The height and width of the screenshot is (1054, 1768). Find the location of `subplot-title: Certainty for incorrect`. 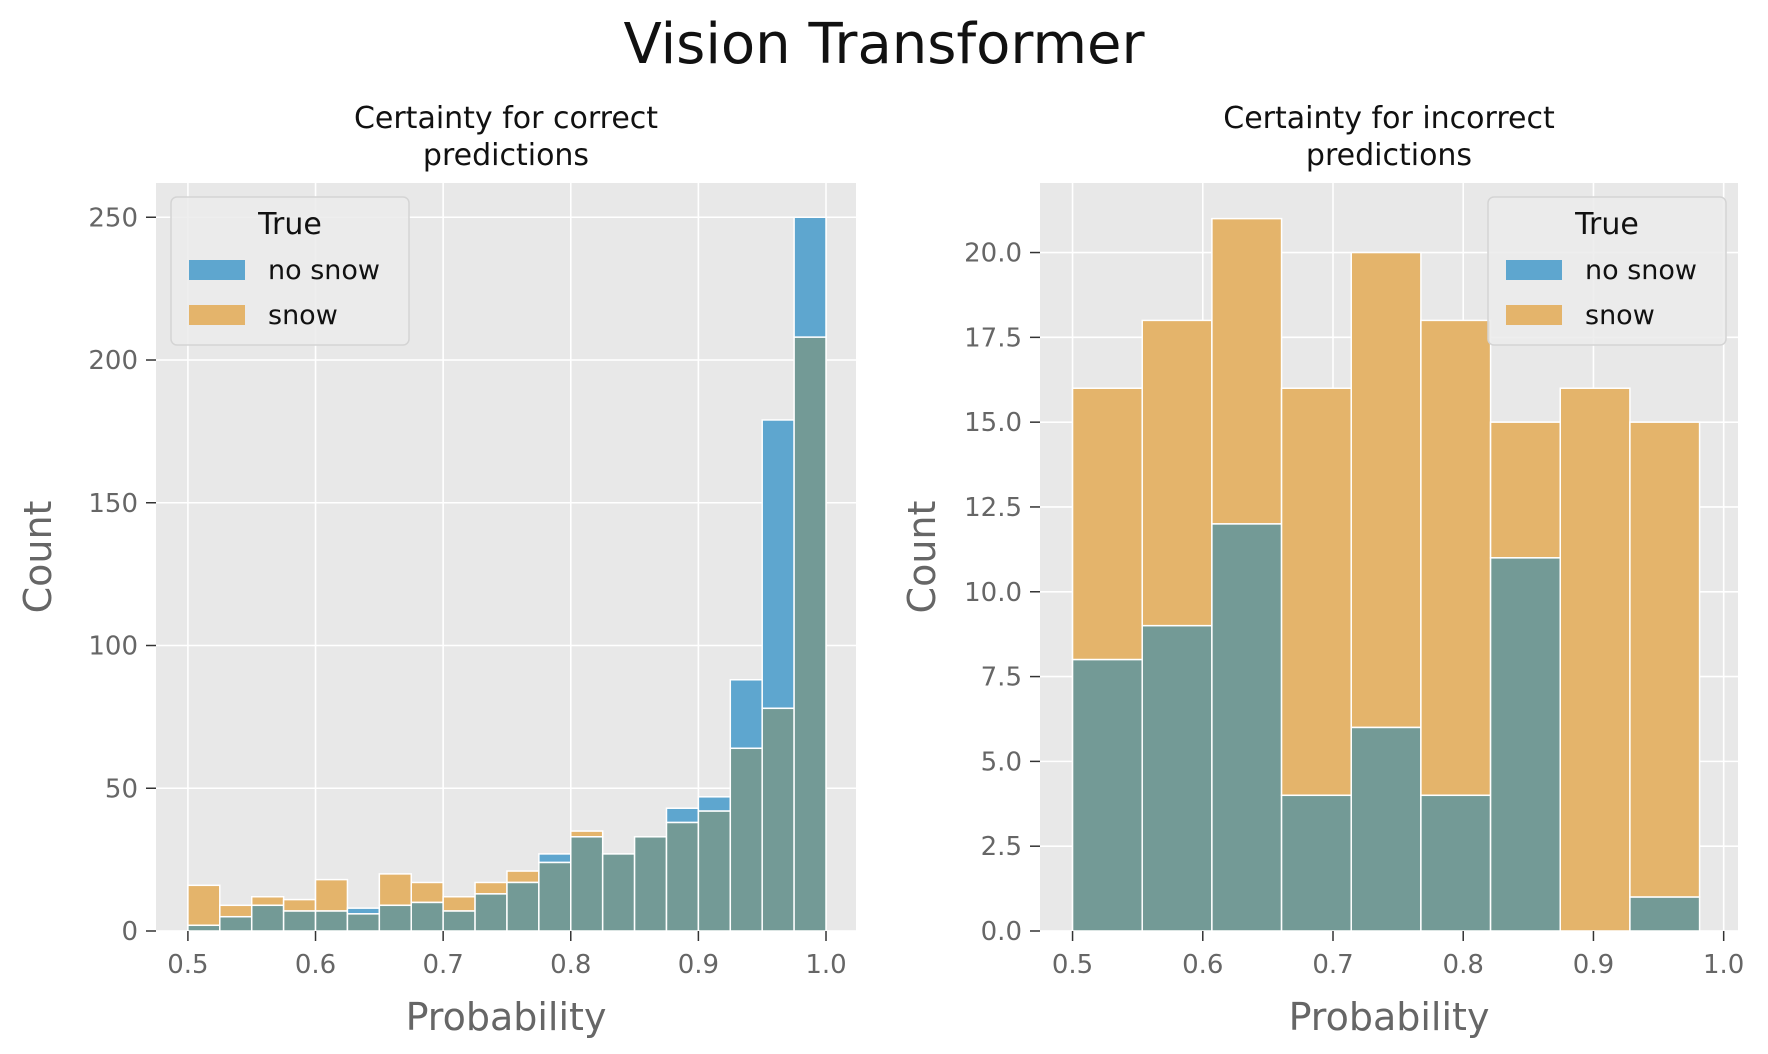

subplot-title: Certainty for incorrect is located at coordinates (1389, 118).